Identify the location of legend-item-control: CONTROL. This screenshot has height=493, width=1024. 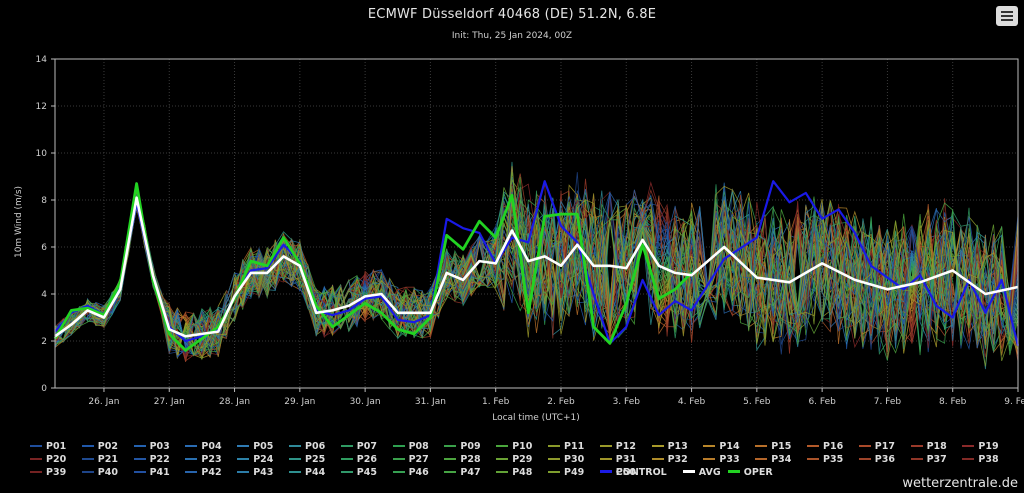
(633, 473).